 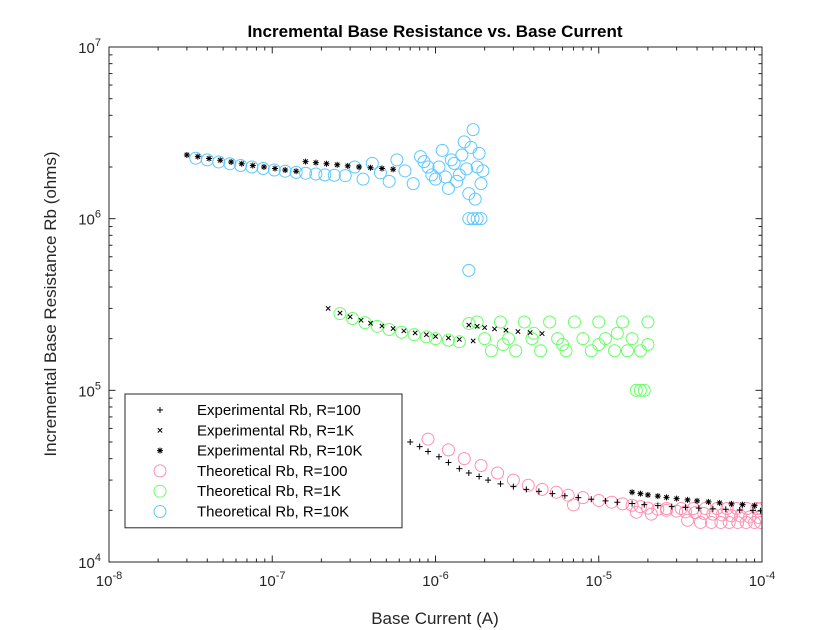 What do you see at coordinates (269, 491) in the screenshot?
I see `legend-entry: Theoretical Rb, R=1K` at bounding box center [269, 491].